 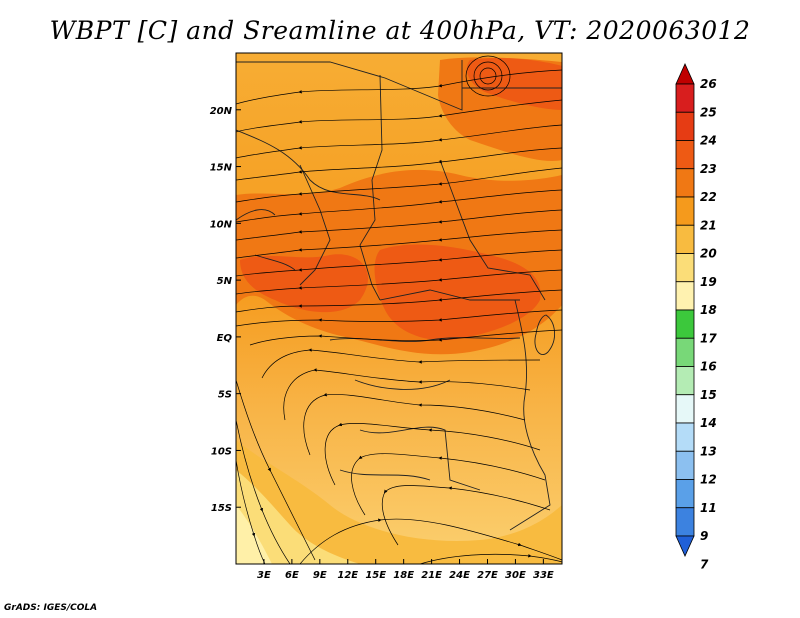 What do you see at coordinates (51, 608) in the screenshot?
I see `grads-credit: GrADS: IGES/COLA` at bounding box center [51, 608].